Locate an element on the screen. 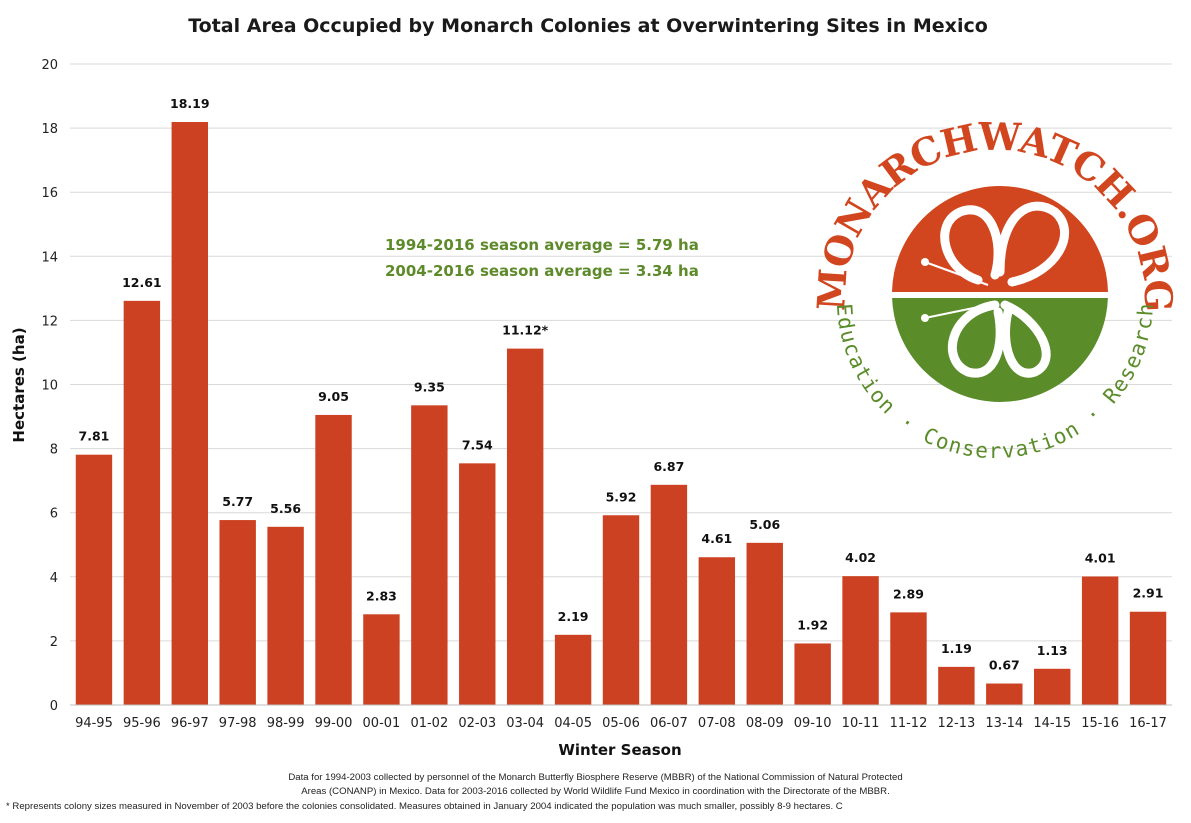  x-tick-label: 06-07 is located at coordinates (669, 723).